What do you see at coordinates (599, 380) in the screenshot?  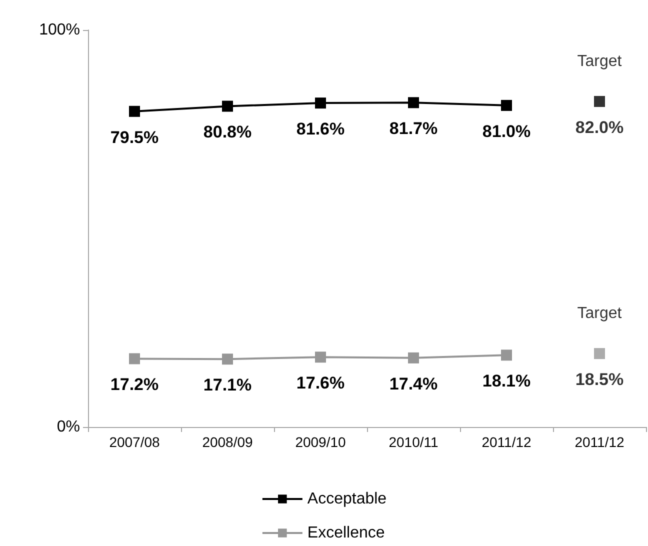 I see `data-label: 18.5%` at bounding box center [599, 380].